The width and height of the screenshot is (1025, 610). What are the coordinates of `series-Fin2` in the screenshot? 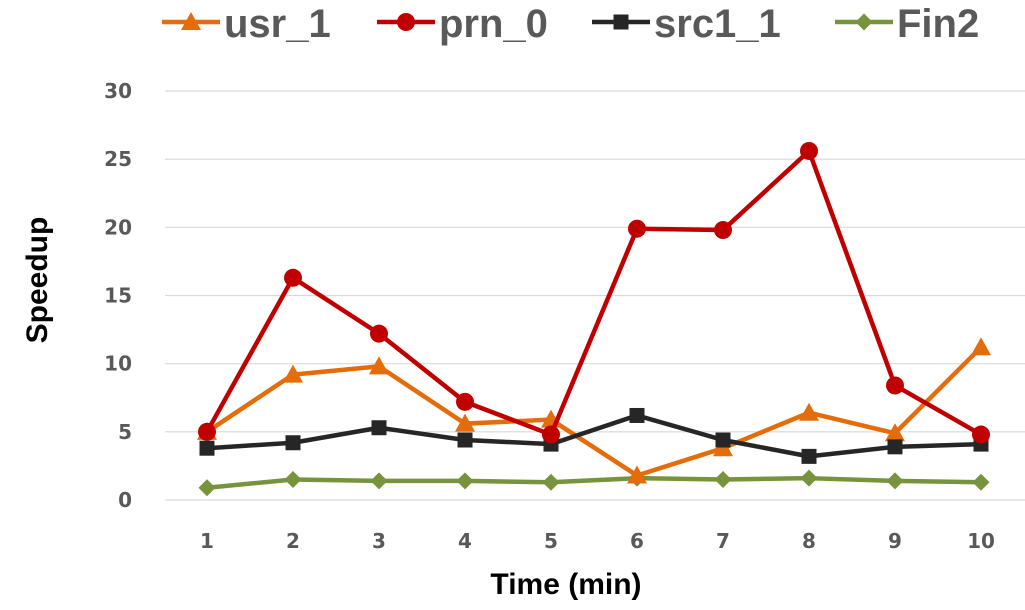 It's located at (594, 483).